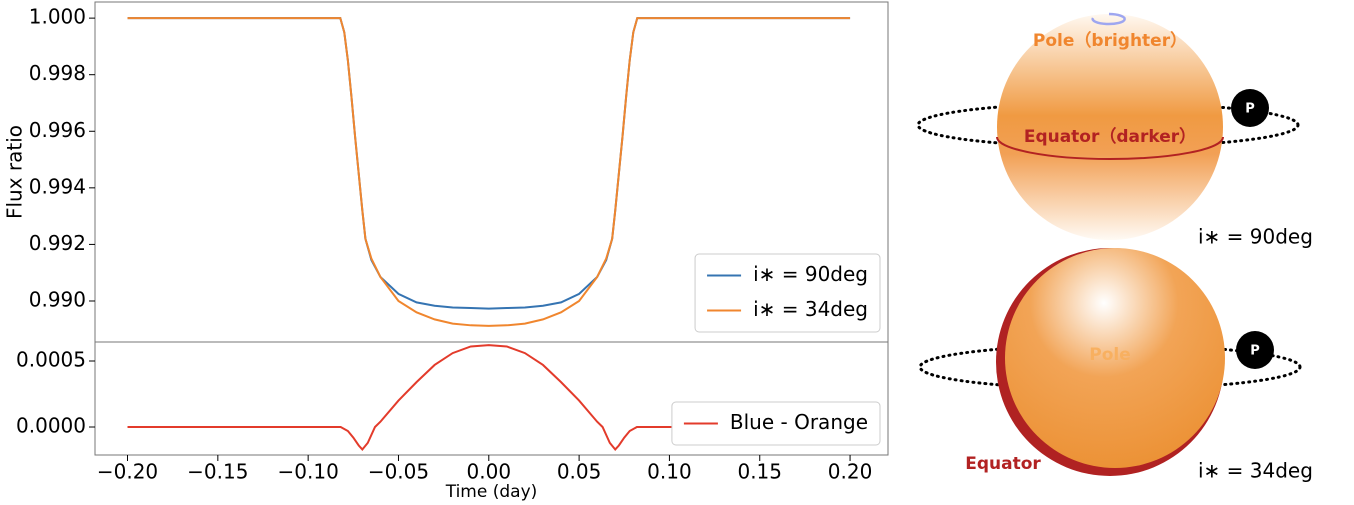 Image resolution: width=1354 pixels, height=505 pixels. What do you see at coordinates (489, 397) in the screenshot?
I see `series-line` at bounding box center [489, 397].